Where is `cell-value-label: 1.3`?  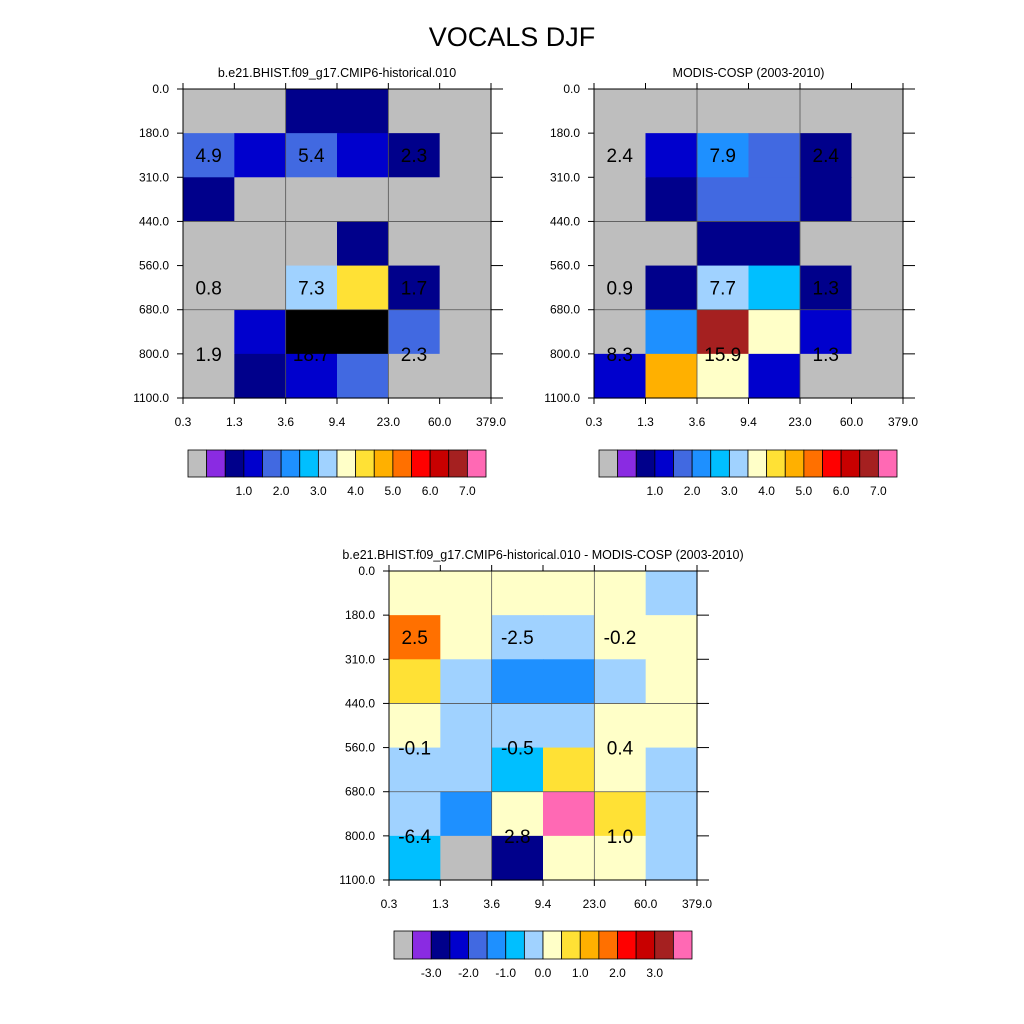
cell-value-label: 1.3 is located at coordinates (826, 289).